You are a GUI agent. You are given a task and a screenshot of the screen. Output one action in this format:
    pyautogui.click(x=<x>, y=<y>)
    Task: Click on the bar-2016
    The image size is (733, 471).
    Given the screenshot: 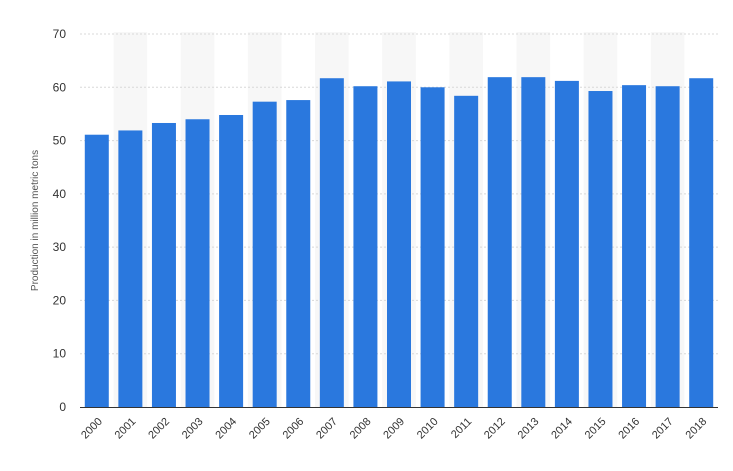 What is the action you would take?
    pyautogui.click(x=634, y=246)
    